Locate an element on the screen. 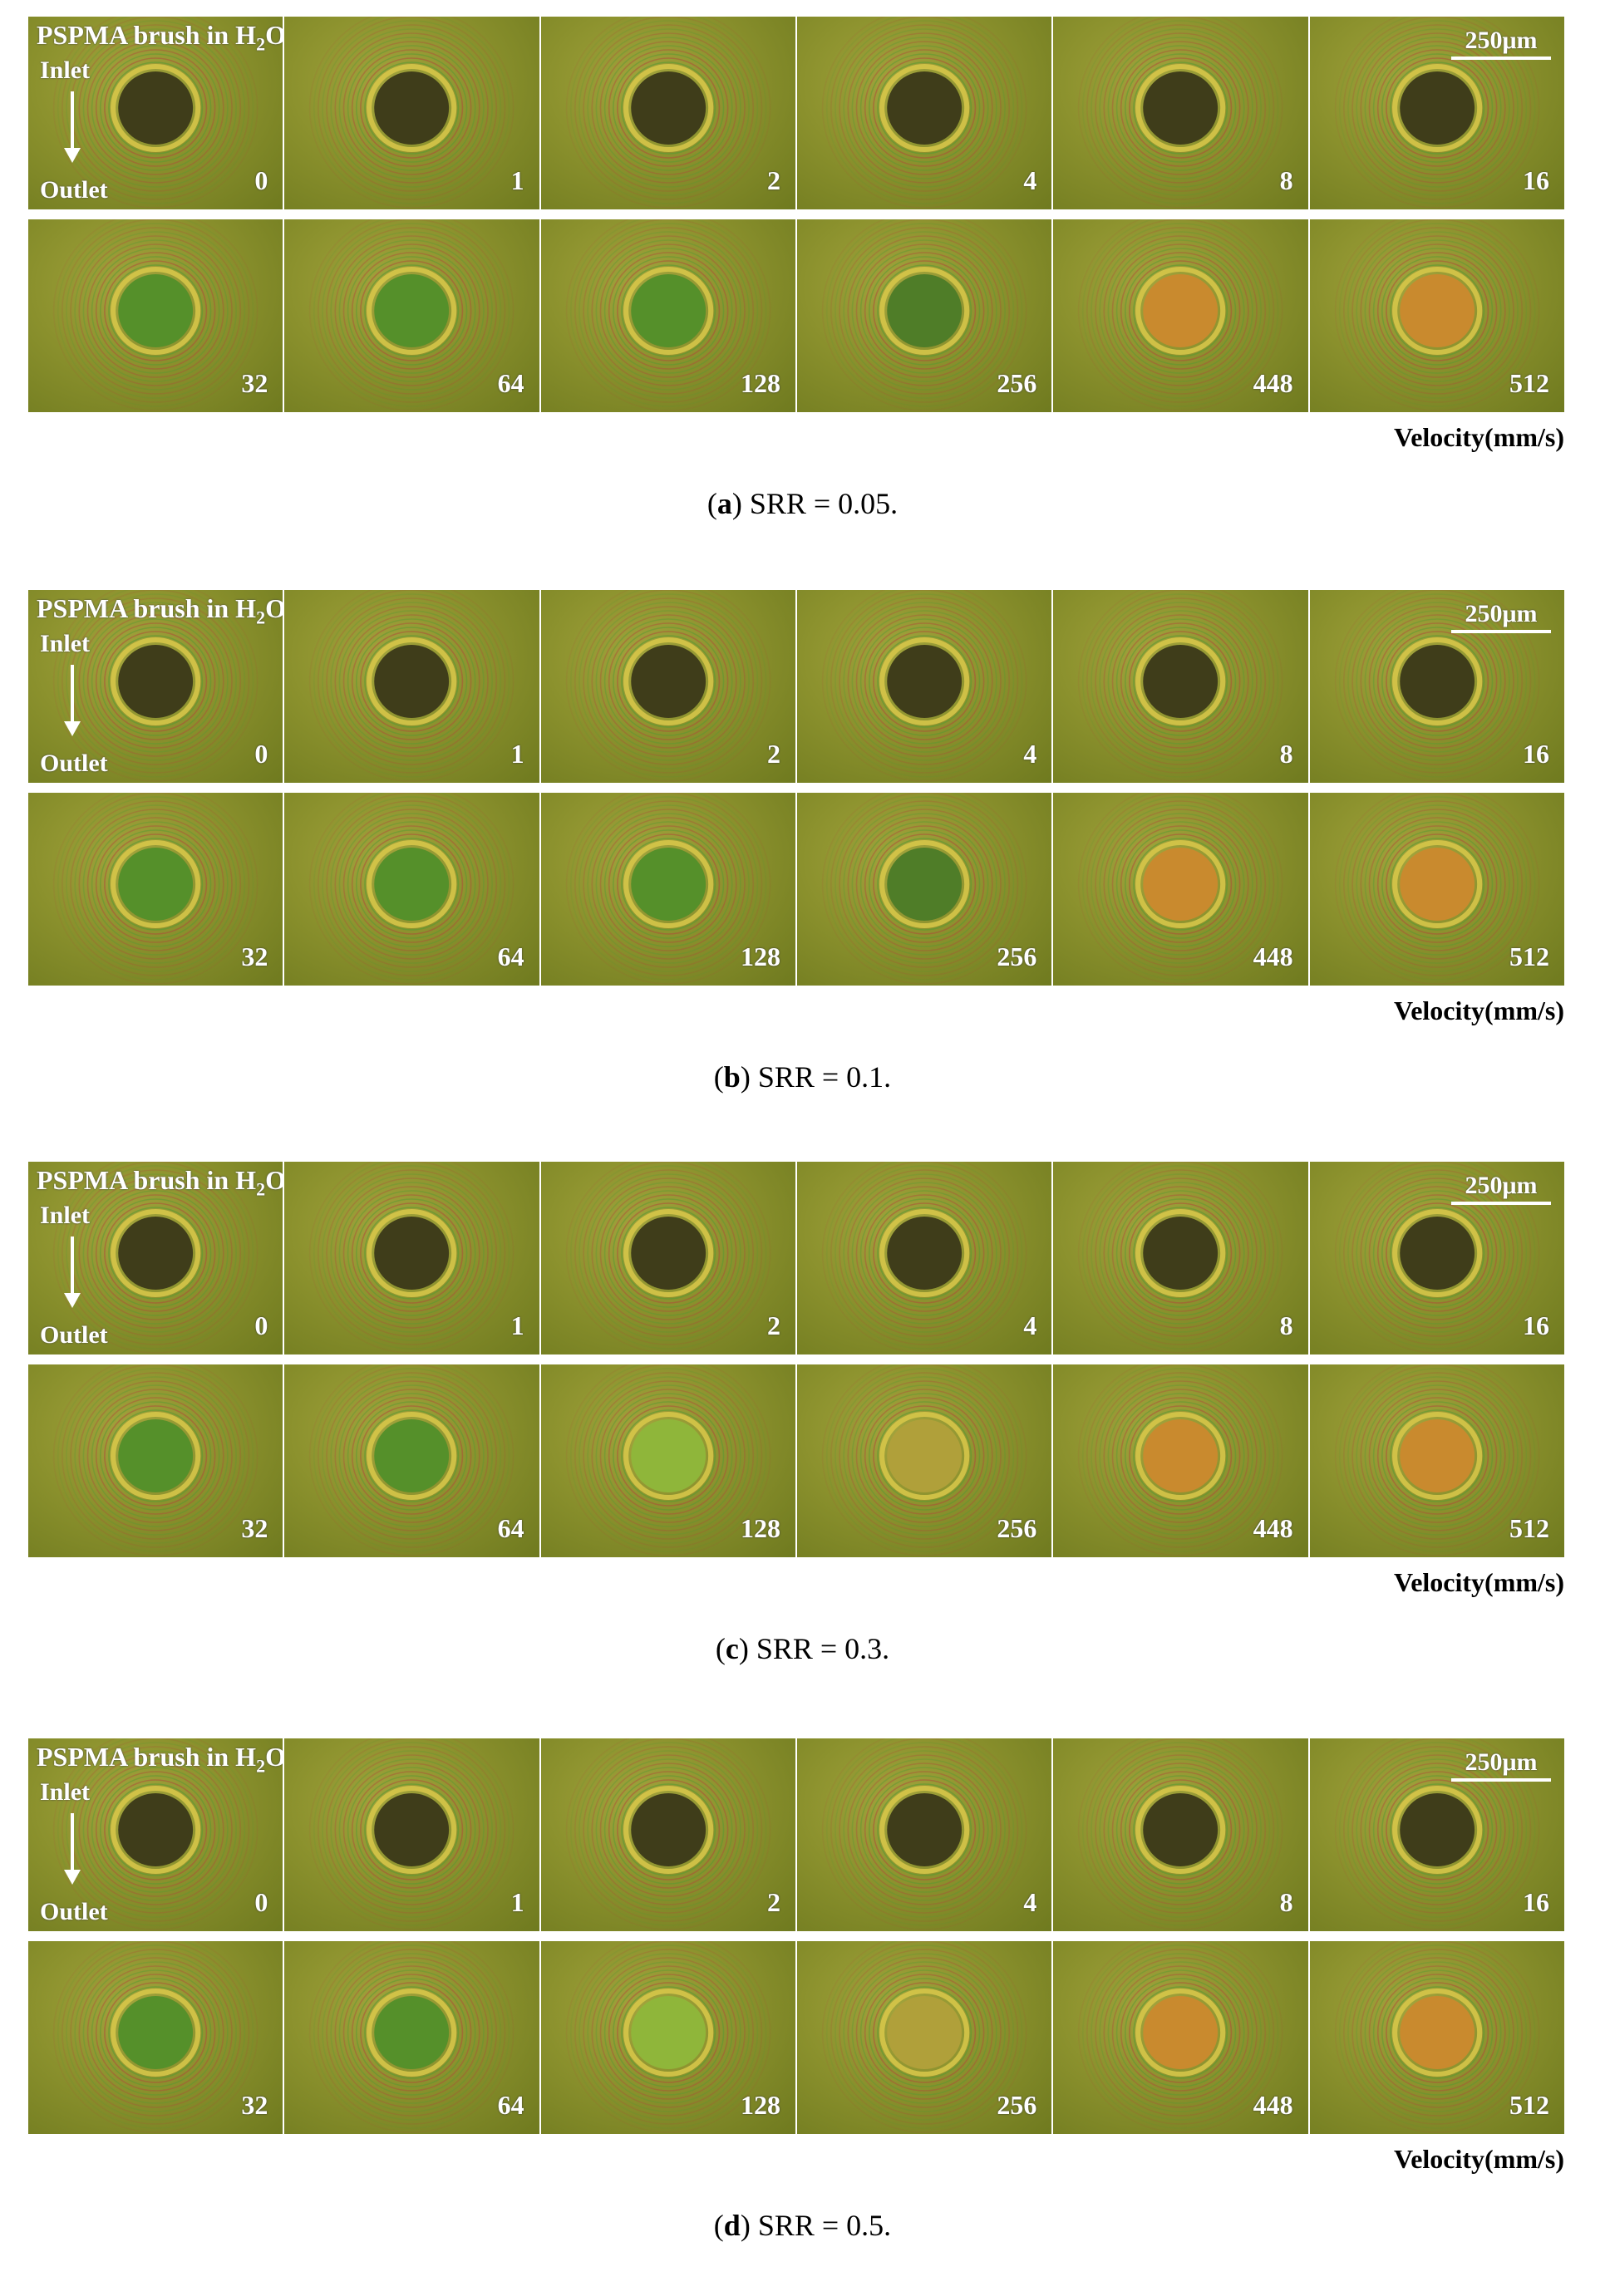 The image size is (1605, 2296). micrograph-frame: 16 250μm is located at coordinates (1437, 113).